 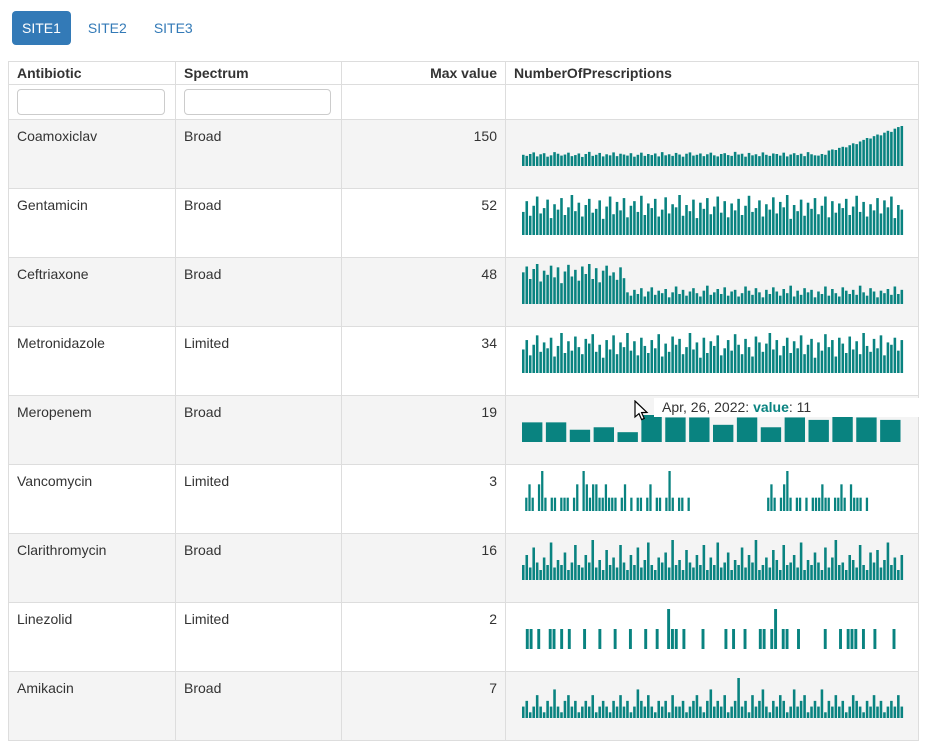 I want to click on max-value-cell: 3, so click(x=423, y=499).